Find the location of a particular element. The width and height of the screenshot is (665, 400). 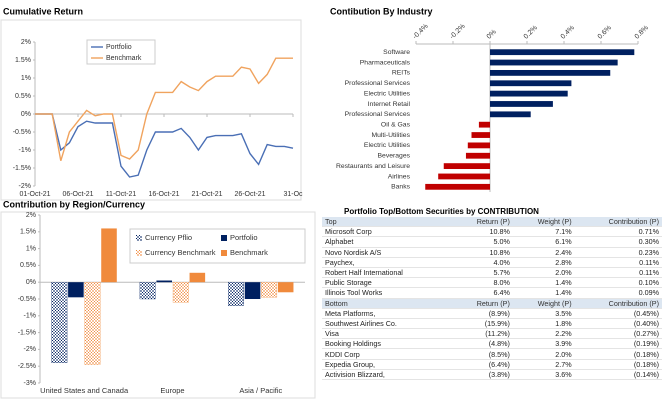

table-row: Booking Holdings (4.8%) 3.9% (0.19%) is located at coordinates (492, 344).